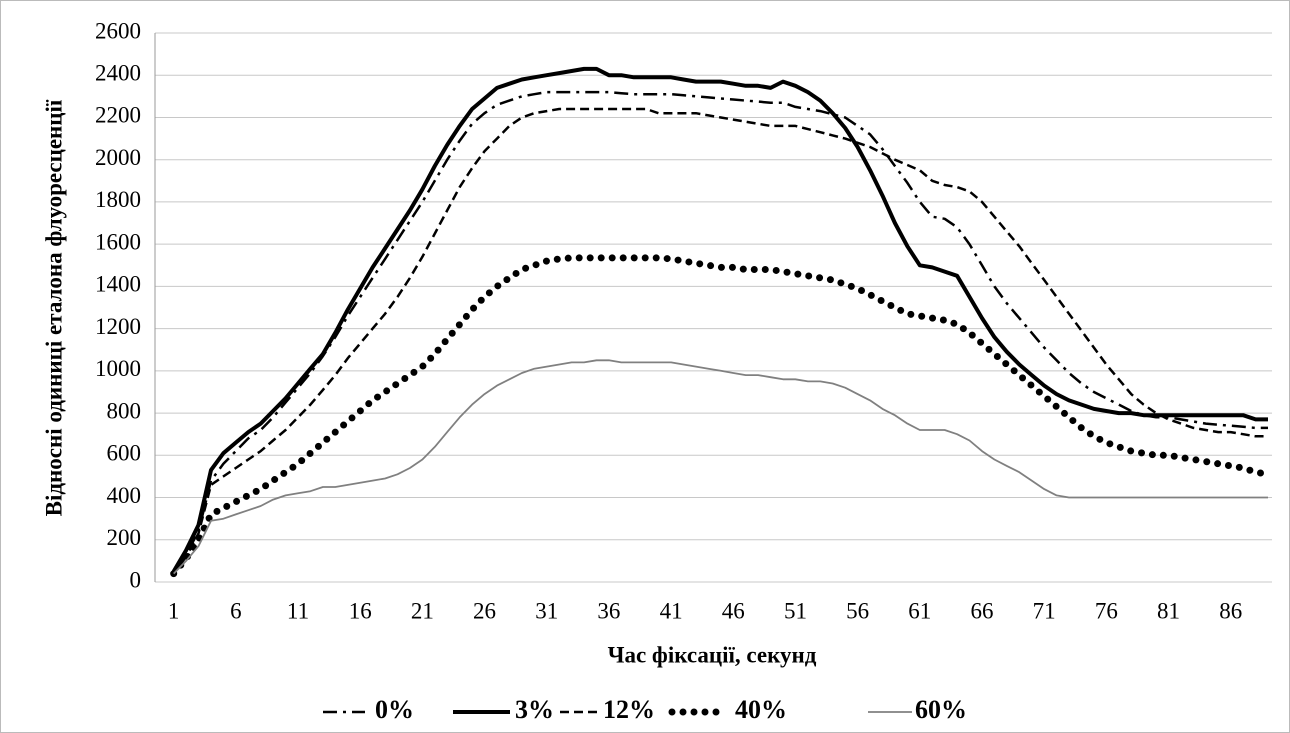 The height and width of the screenshot is (733, 1290). I want to click on x-tick-label: 36, so click(608, 610).